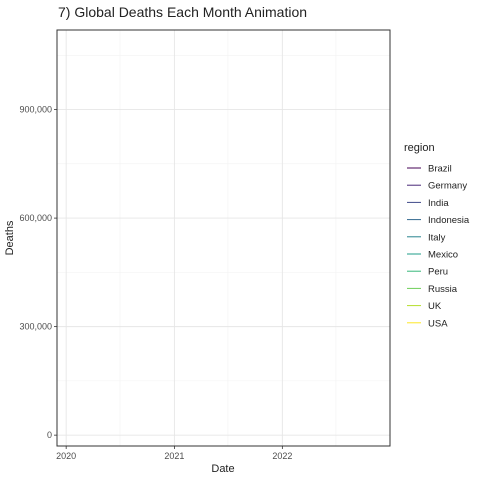  What do you see at coordinates (449, 220) in the screenshot?
I see `legend-label-indonesia: Indonesia` at bounding box center [449, 220].